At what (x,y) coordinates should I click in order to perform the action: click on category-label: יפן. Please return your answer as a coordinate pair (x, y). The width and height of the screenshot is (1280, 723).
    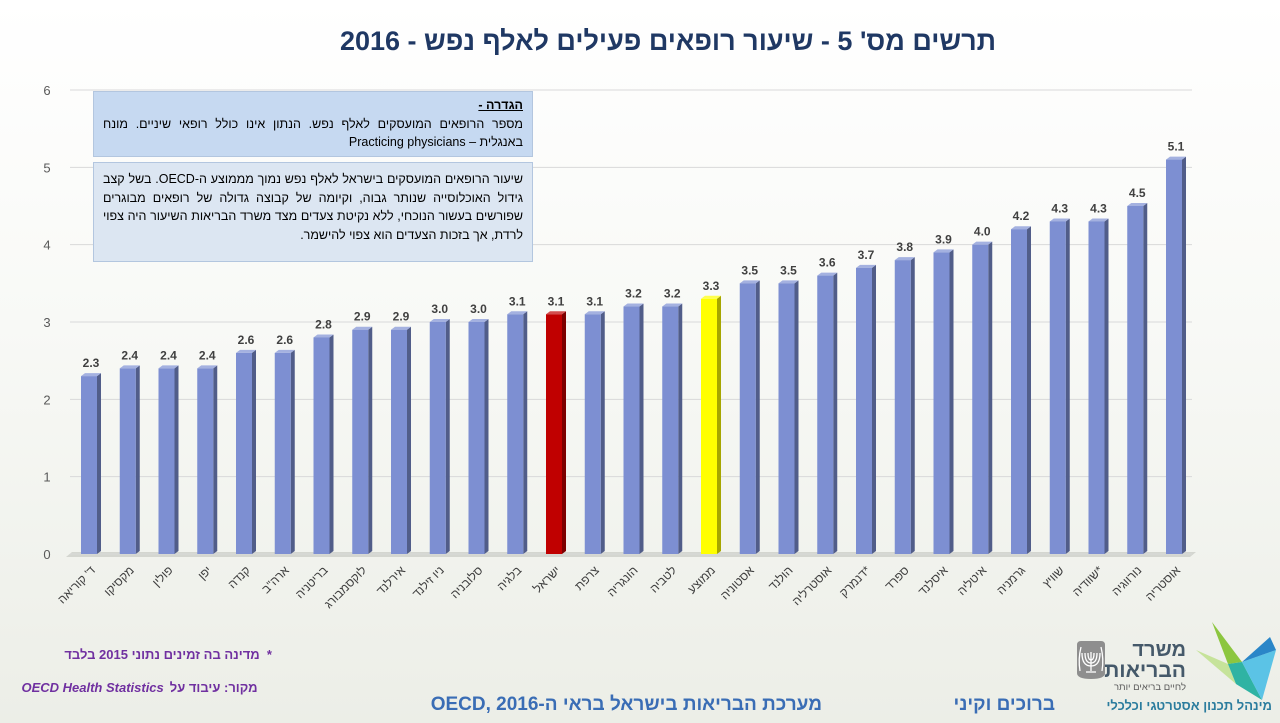
    Looking at the image, I should click on (204, 572).